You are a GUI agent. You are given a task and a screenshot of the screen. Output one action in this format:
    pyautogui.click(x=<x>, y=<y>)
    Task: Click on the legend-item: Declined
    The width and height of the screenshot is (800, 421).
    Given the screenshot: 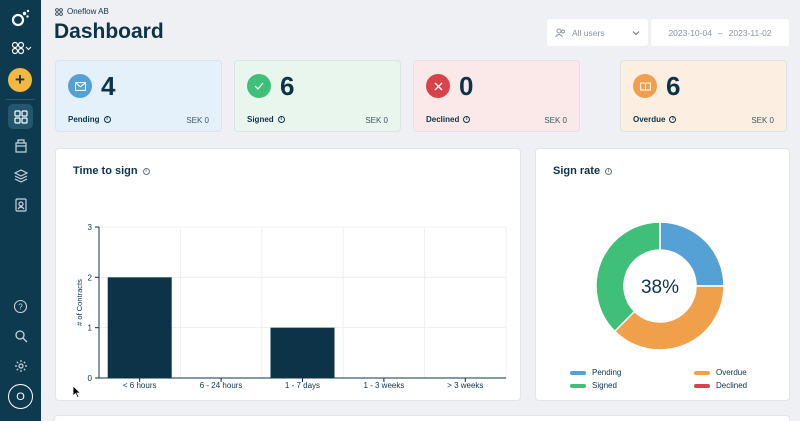 What is the action you would take?
    pyautogui.click(x=720, y=385)
    